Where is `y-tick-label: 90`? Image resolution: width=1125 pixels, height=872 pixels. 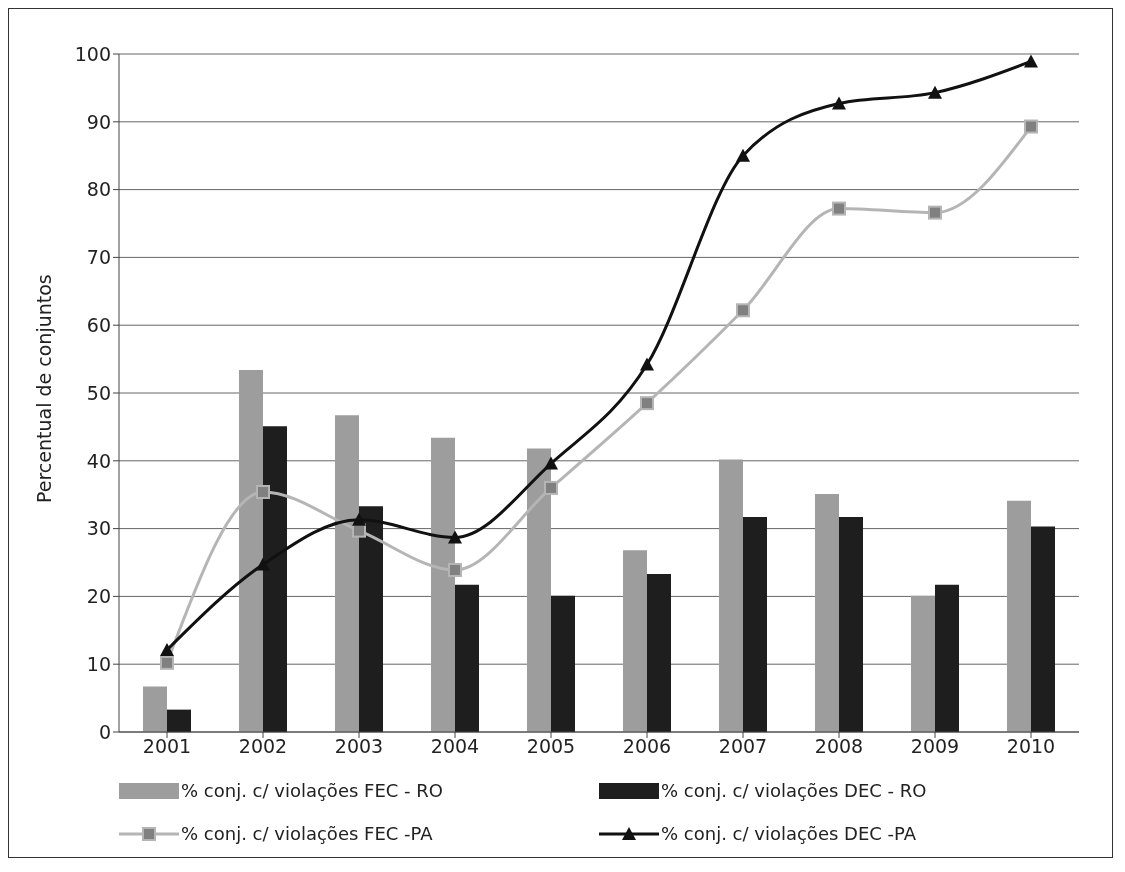 y-tick-label: 90 is located at coordinates (98, 121).